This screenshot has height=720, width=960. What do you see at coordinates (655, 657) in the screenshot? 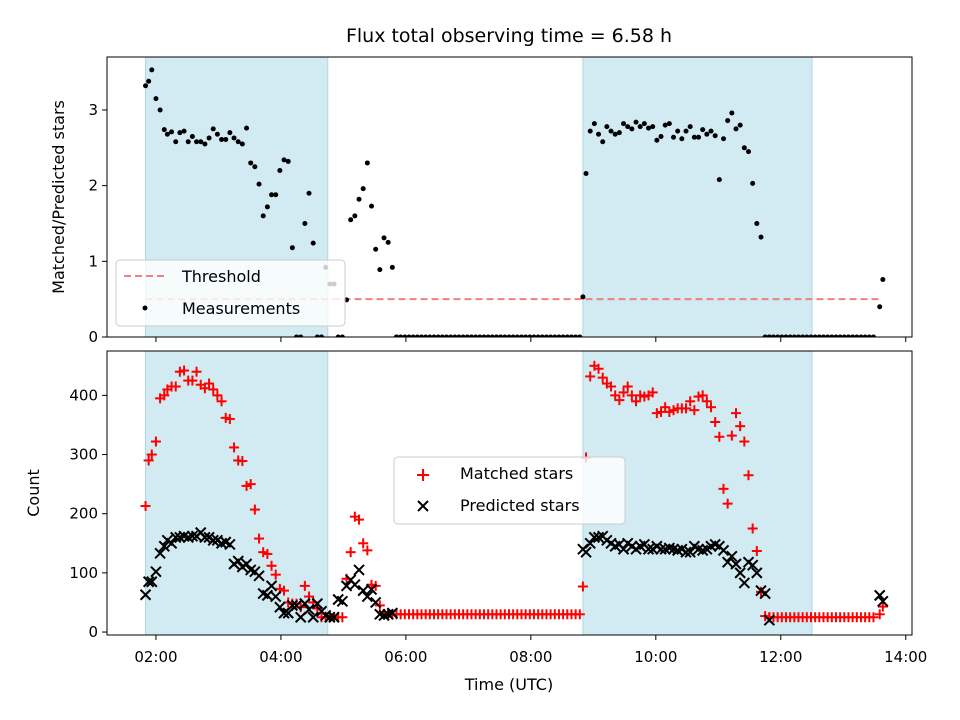
I see `x-tick-label: 10:00` at bounding box center [655, 657].